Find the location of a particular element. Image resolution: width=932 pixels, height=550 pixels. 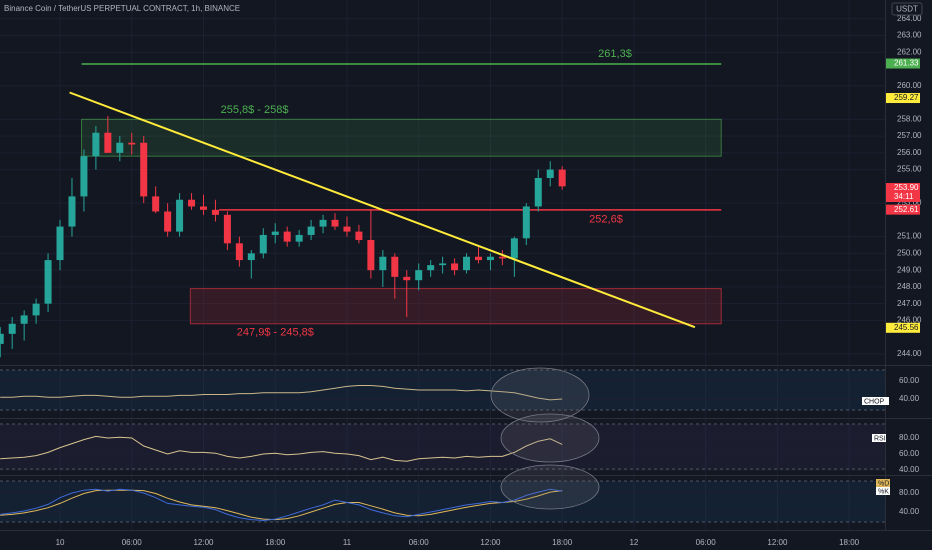

zone-label: 247,9$ - 245,8$ is located at coordinates (275, 333).